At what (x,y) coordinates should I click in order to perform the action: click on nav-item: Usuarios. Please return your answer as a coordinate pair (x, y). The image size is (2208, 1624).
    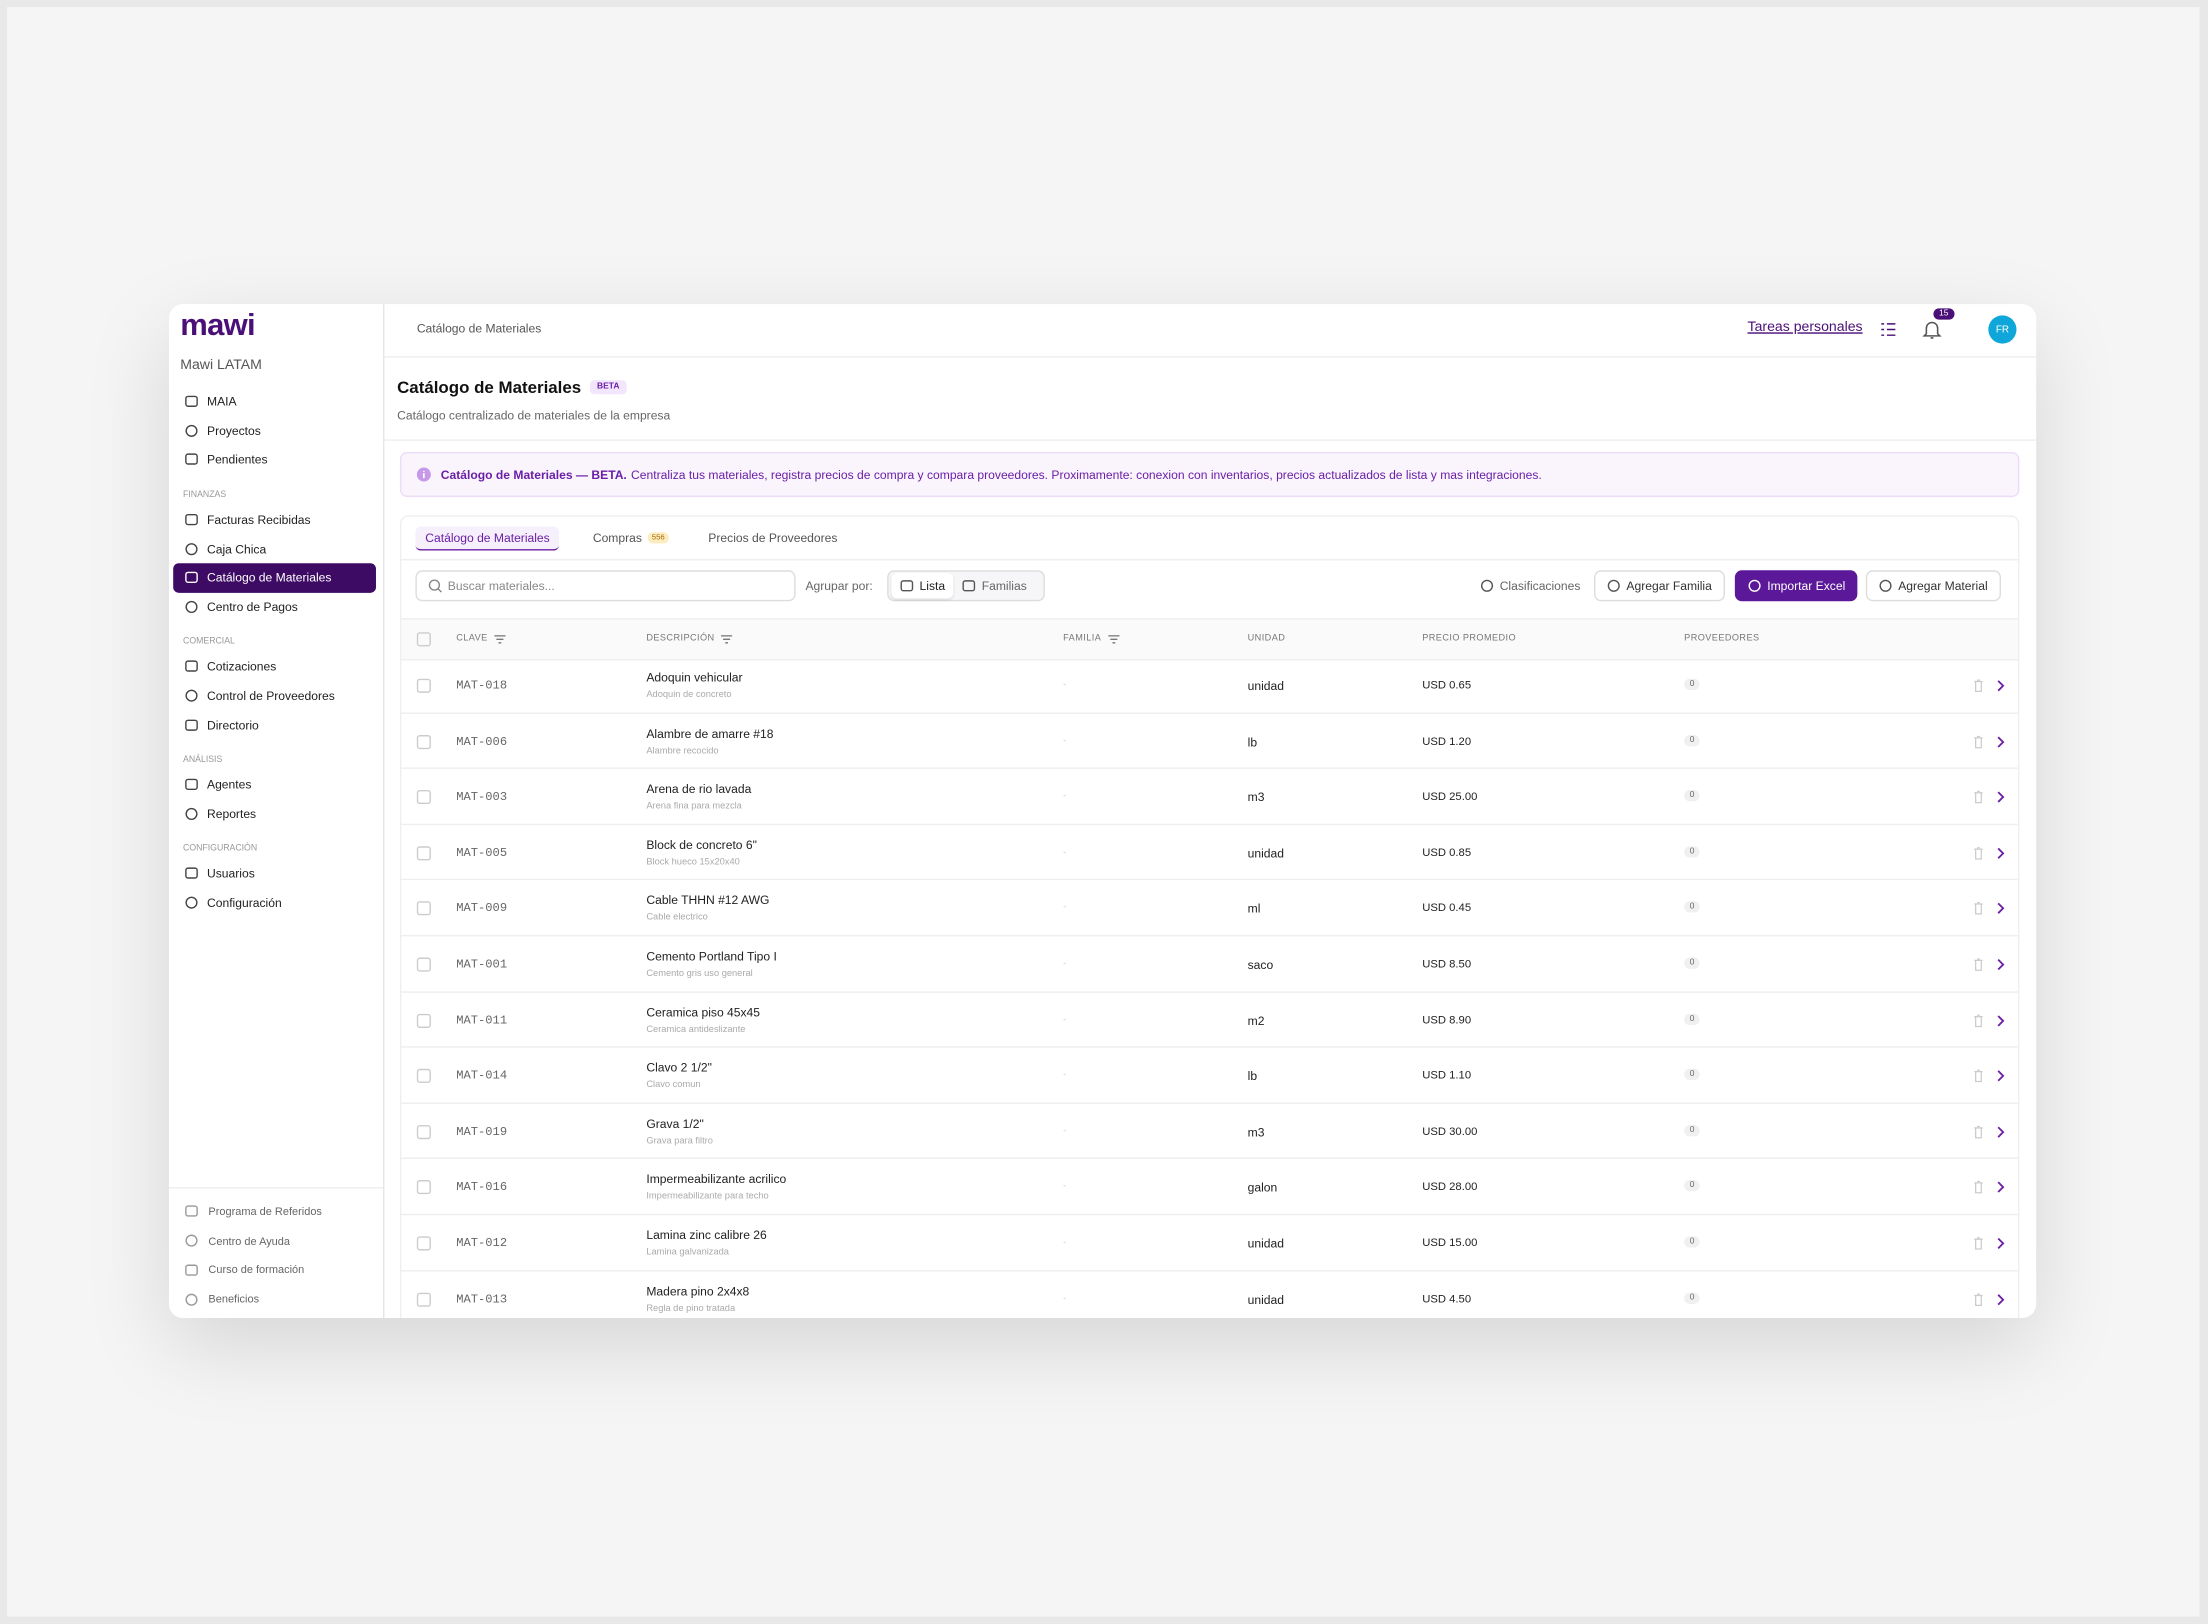
    Looking at the image, I should click on (274, 873).